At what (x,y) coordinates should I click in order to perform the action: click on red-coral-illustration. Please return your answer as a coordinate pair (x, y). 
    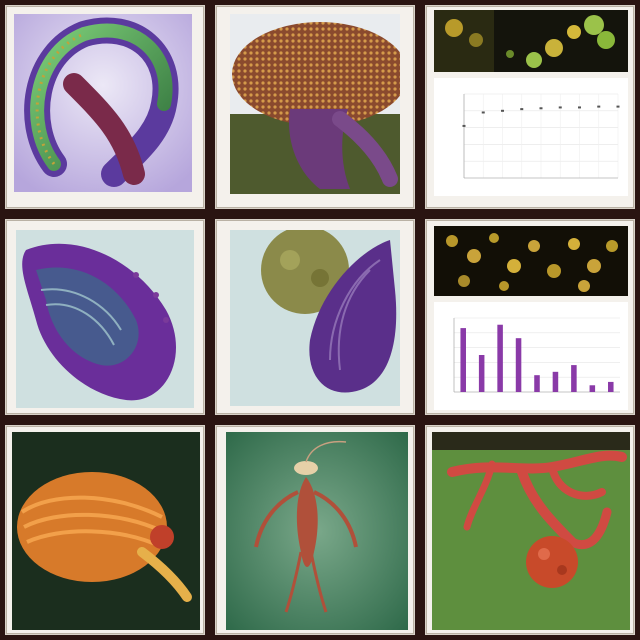
    Looking at the image, I should click on (531, 531).